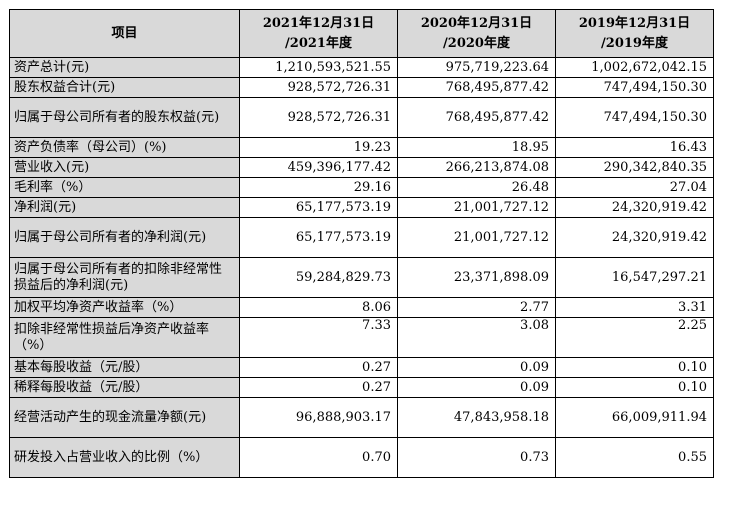 This screenshot has height=515, width=729. Describe the element at coordinates (476, 277) in the screenshot. I see `value-2020: 23,371,898.09` at that location.